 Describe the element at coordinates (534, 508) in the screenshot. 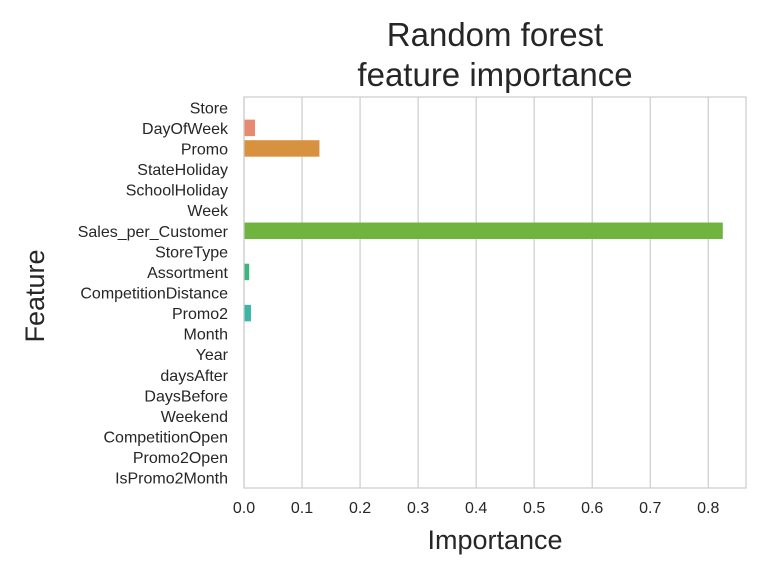

I see `x-tick-label: 0.5` at that location.